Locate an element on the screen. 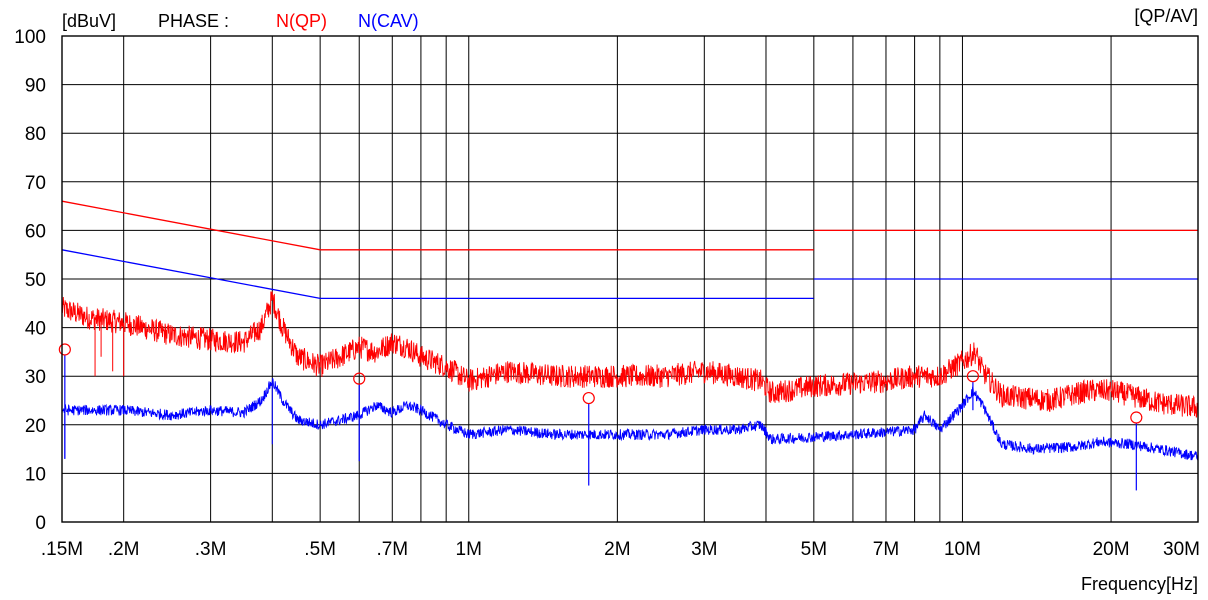  x-tick-label: 7M is located at coordinates (886, 549).